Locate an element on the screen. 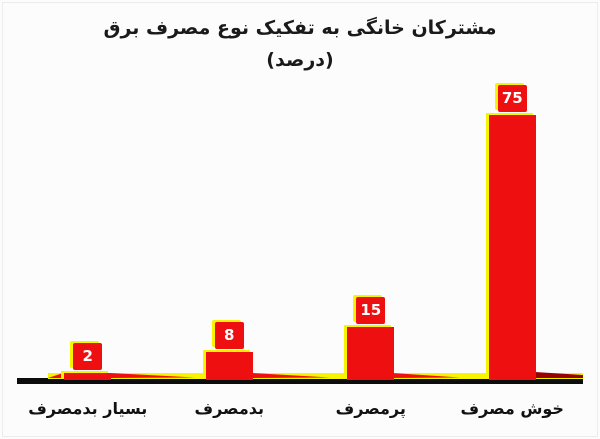  bar-value-label: 75 is located at coordinates (512, 98).